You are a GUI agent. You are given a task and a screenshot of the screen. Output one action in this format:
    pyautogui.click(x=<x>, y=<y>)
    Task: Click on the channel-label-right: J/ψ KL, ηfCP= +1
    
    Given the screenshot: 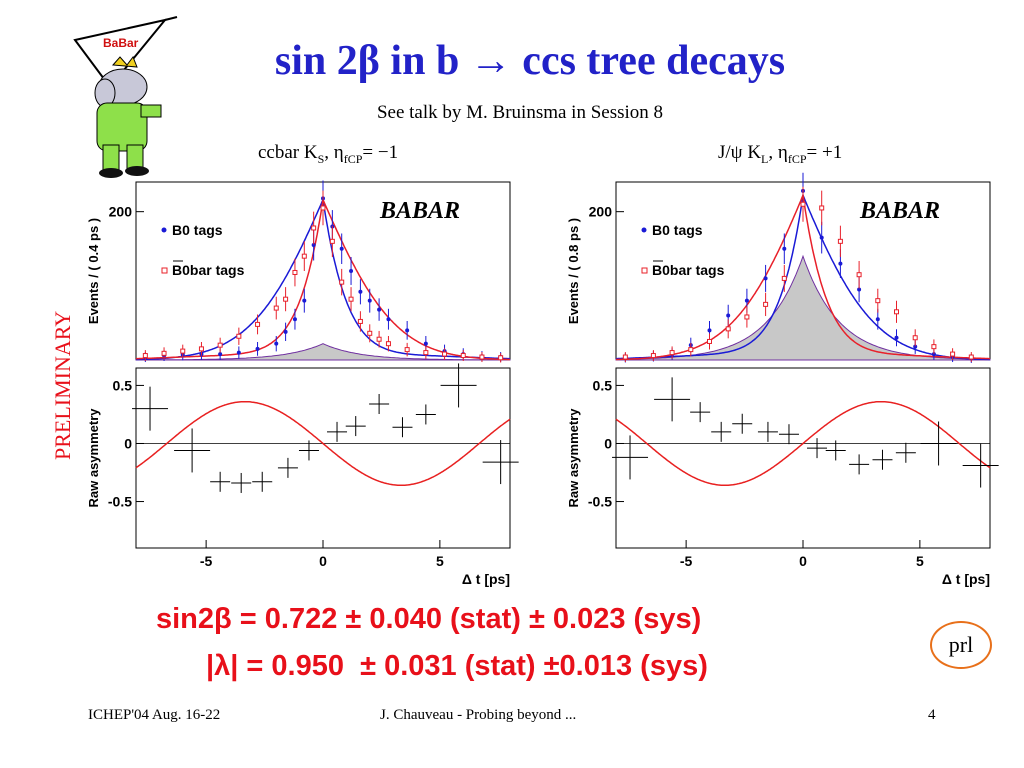 What is the action you would take?
    pyautogui.click(x=780, y=154)
    